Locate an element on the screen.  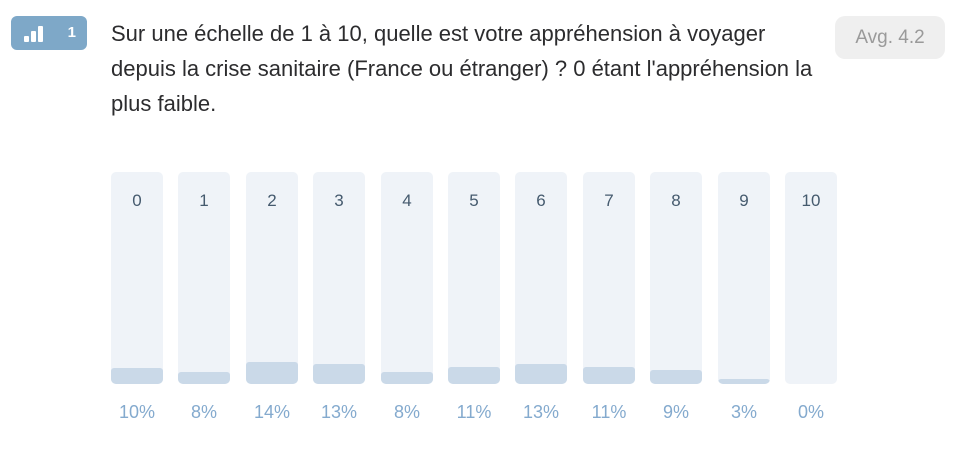
average-badge: Avg. 4.2 is located at coordinates (890, 37).